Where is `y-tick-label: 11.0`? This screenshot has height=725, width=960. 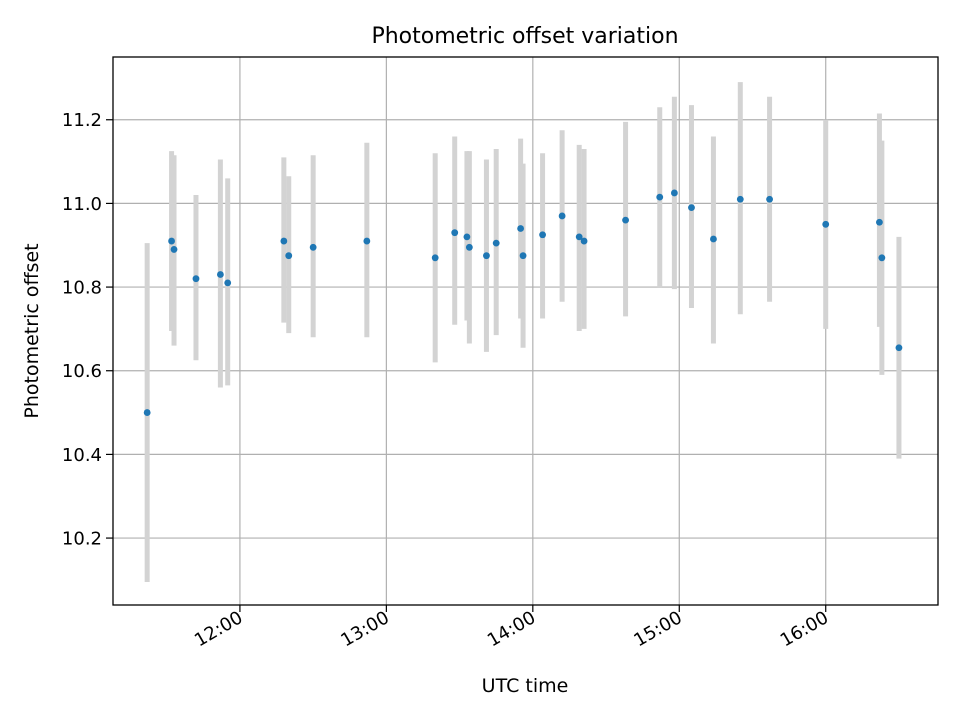
y-tick-label: 11.0 is located at coordinates (82, 204).